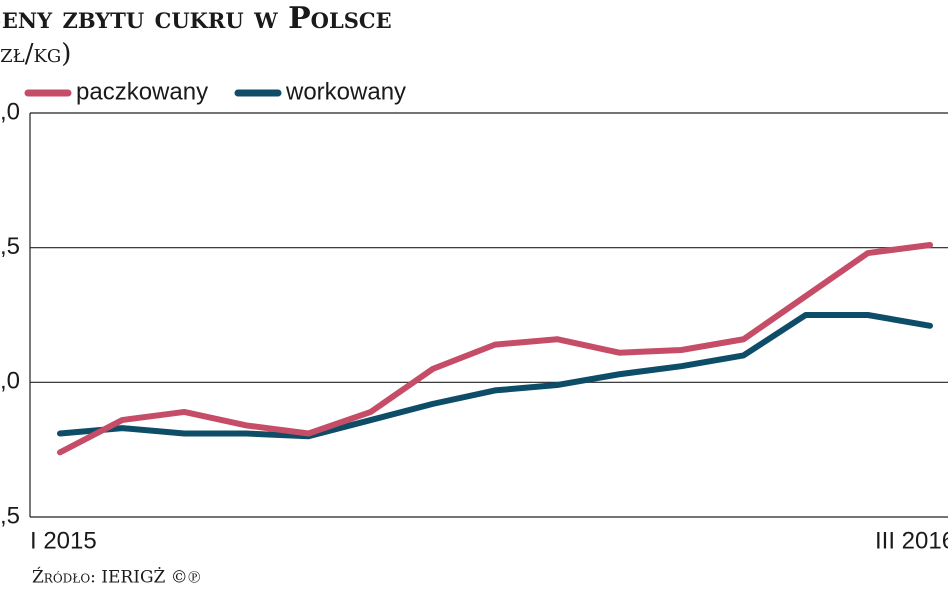 The height and width of the screenshot is (593, 948). What do you see at coordinates (911, 540) in the screenshot?
I see `x-tick-label: III 2016` at bounding box center [911, 540].